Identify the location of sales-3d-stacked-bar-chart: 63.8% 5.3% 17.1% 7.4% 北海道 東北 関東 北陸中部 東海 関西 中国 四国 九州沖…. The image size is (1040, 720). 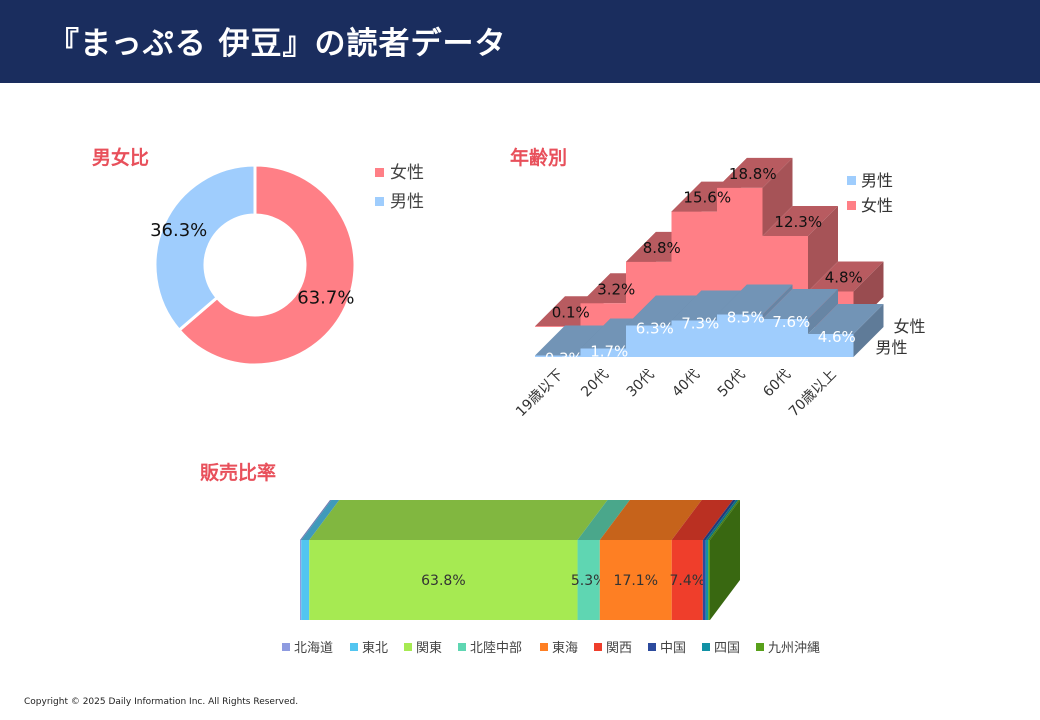
(551, 578).